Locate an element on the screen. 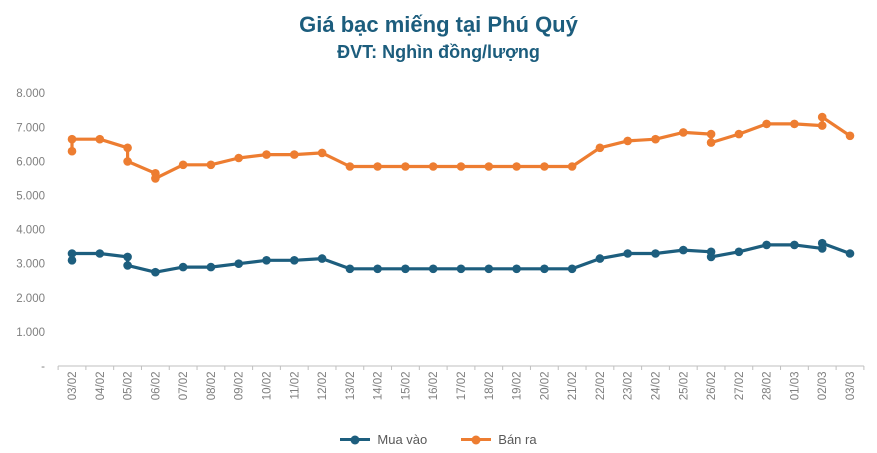 The image size is (877, 453). y-axis-label: 7.000 is located at coordinates (30, 128).